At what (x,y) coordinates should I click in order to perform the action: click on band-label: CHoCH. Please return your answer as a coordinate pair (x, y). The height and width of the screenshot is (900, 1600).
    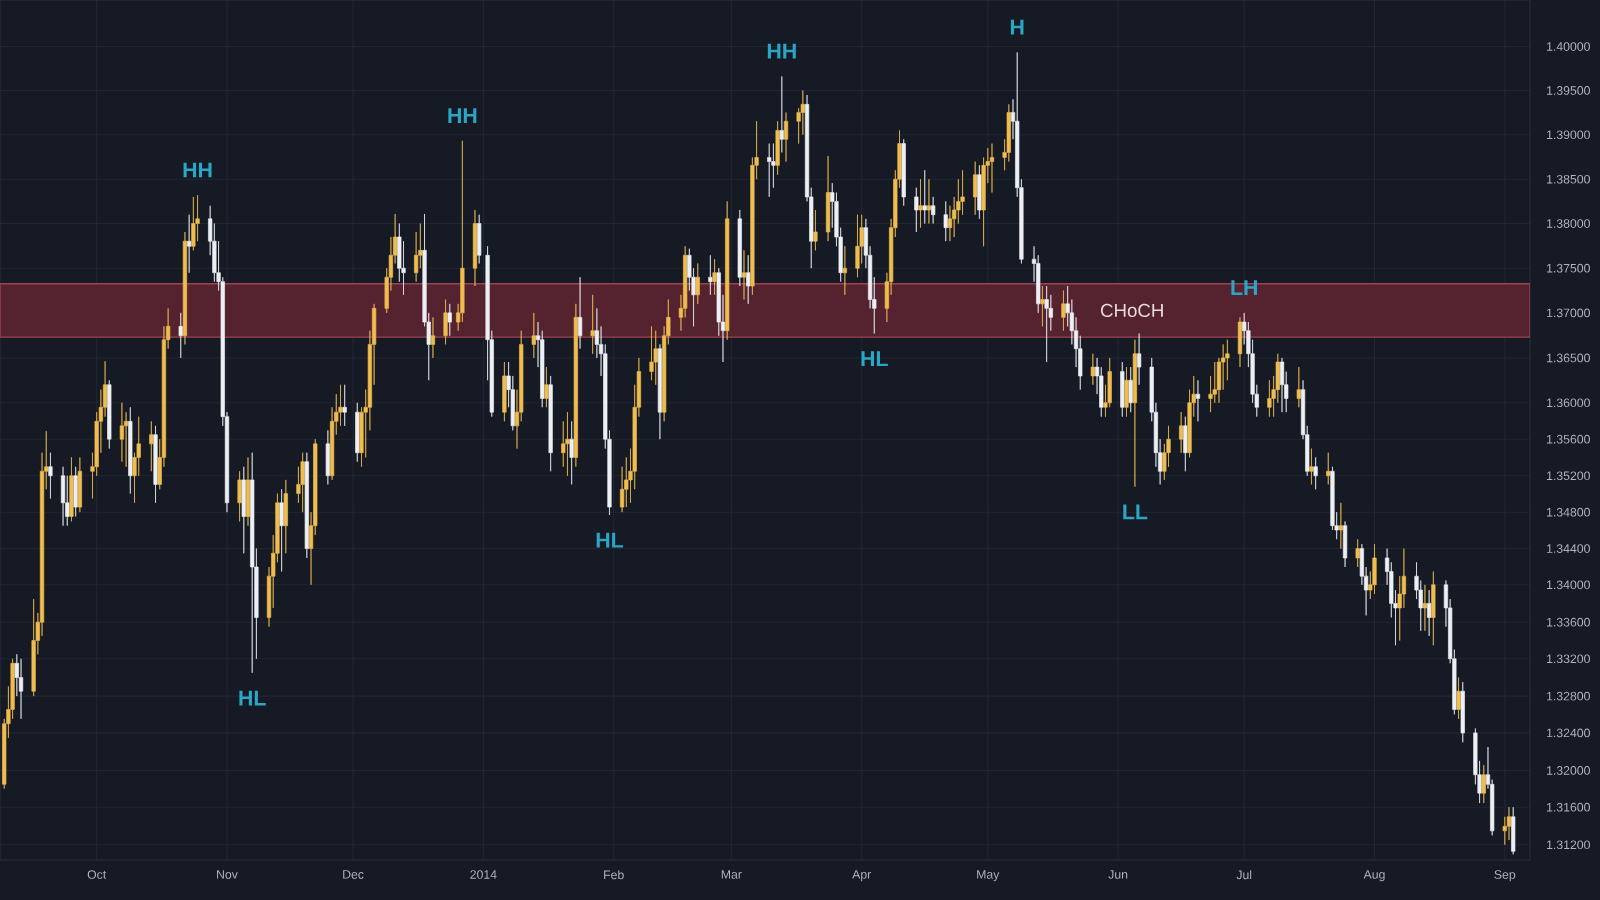
    Looking at the image, I should click on (1132, 310).